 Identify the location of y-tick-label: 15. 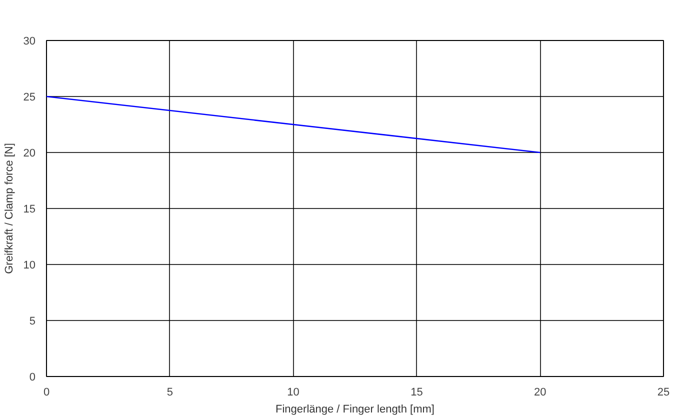
(29, 210).